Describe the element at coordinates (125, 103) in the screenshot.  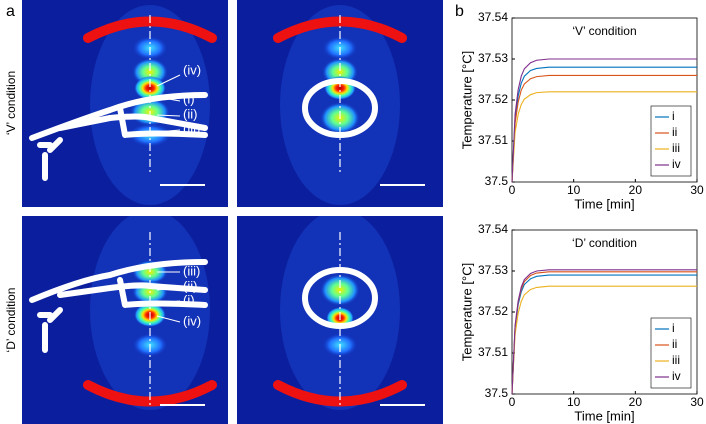
I see `field-image: (iv) (i) (ii) (iii)` at that location.